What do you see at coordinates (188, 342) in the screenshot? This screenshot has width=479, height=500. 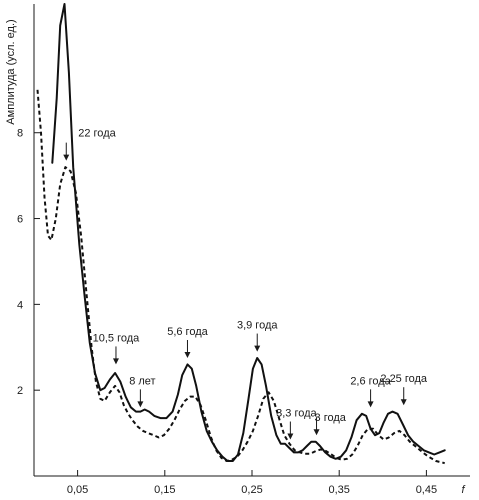 I see `peak-annotation: 5,6 года` at bounding box center [188, 342].